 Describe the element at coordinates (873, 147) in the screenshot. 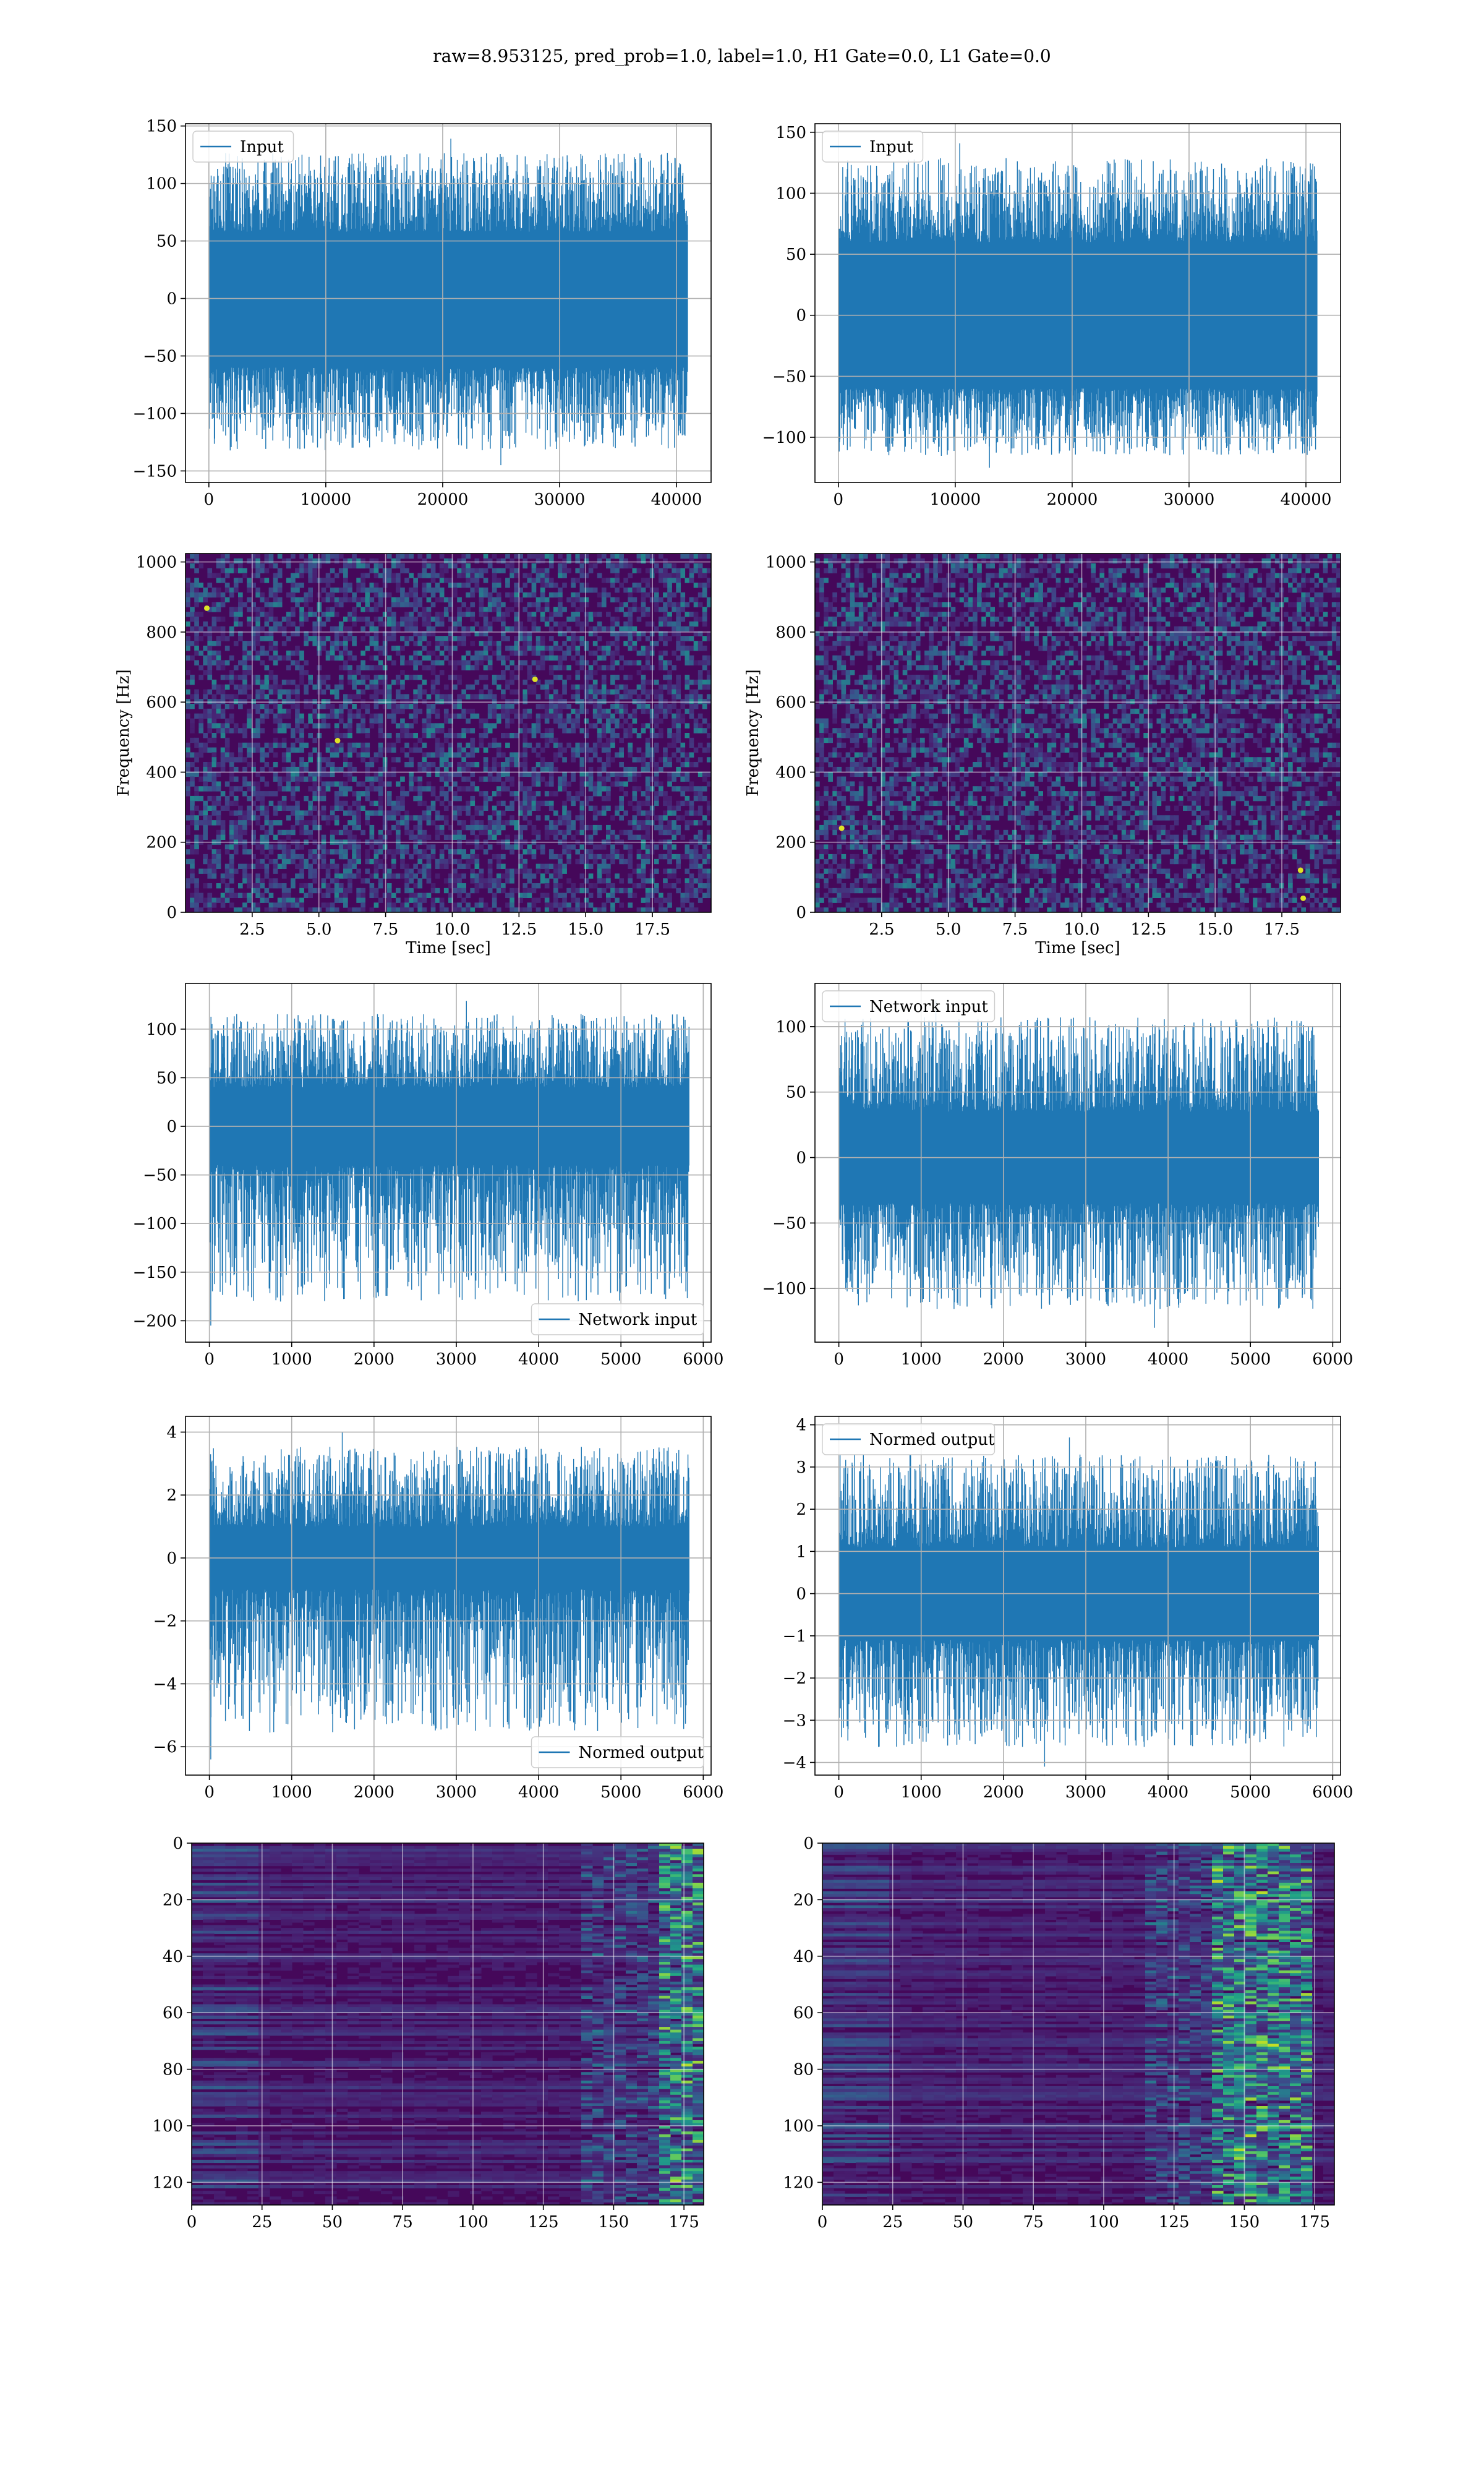

I see `legend: Input` at that location.